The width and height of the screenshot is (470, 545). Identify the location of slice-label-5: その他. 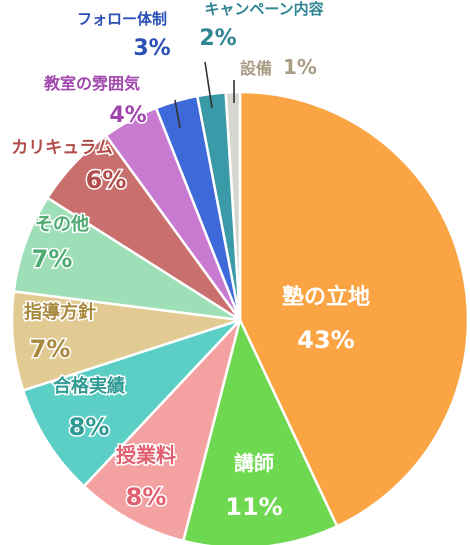
(62, 224).